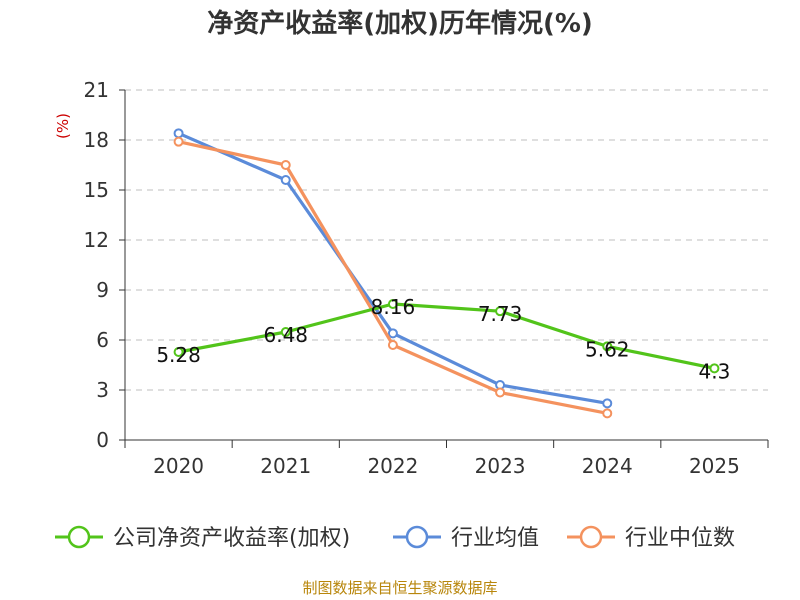  Describe the element at coordinates (285, 466) in the screenshot. I see `x-tick-label: 2021` at that location.